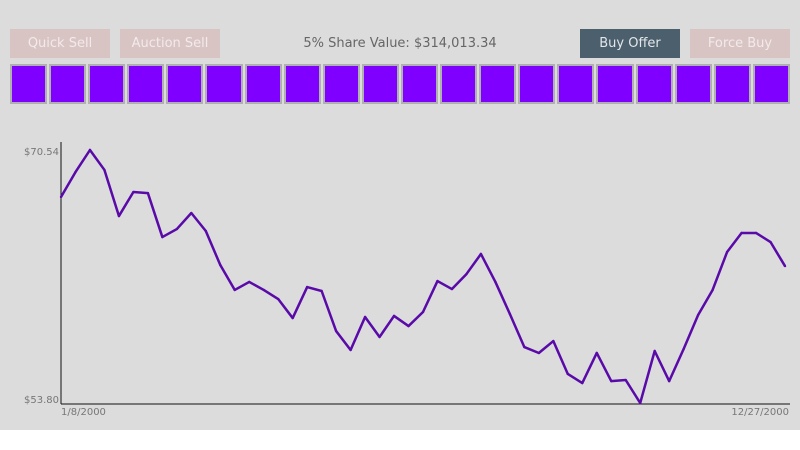  Describe the element at coordinates (41, 400) in the screenshot. I see `y-min-label: $53.80` at that location.